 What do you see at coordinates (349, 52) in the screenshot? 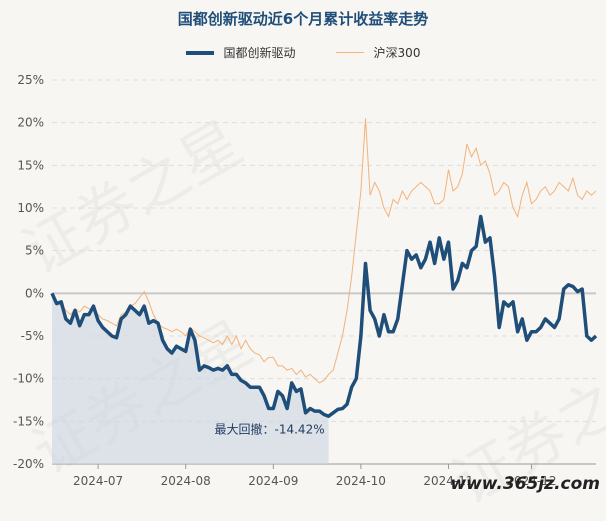
I see `legend-swatch-index` at bounding box center [349, 52].